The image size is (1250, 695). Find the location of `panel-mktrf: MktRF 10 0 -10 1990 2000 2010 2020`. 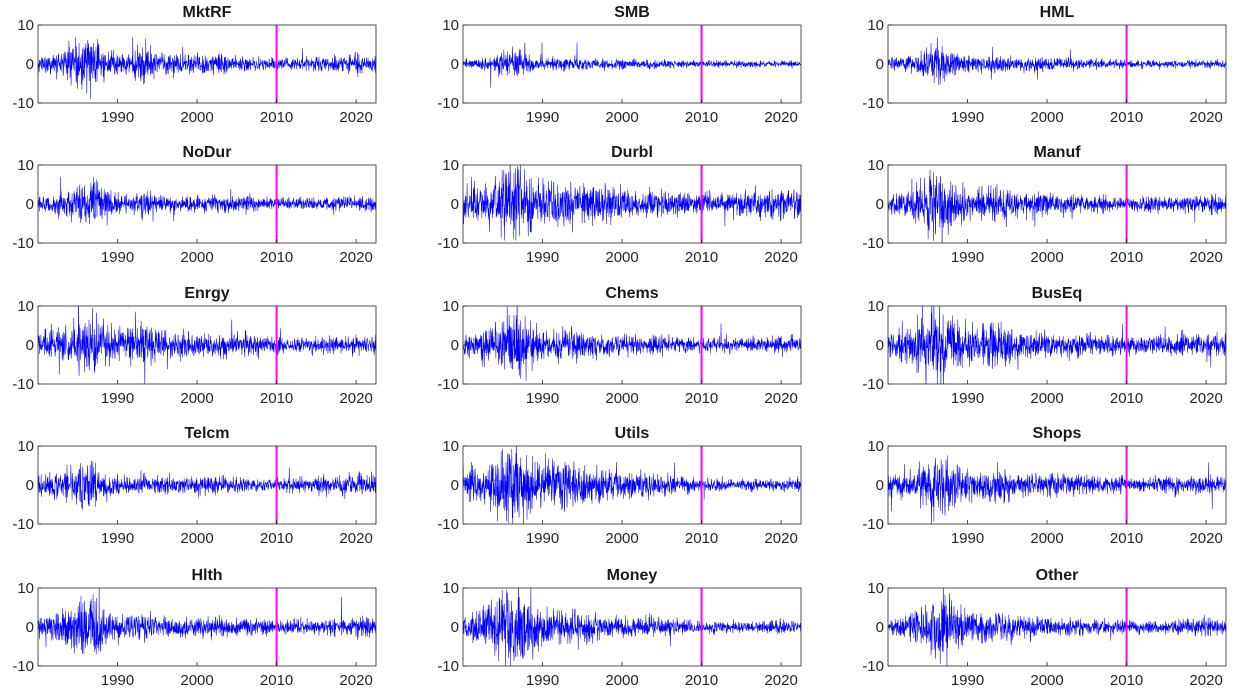

panel-mktrf: MktRF 10 0 -10 1990 2000 2010 2020 is located at coordinates (194, 65).